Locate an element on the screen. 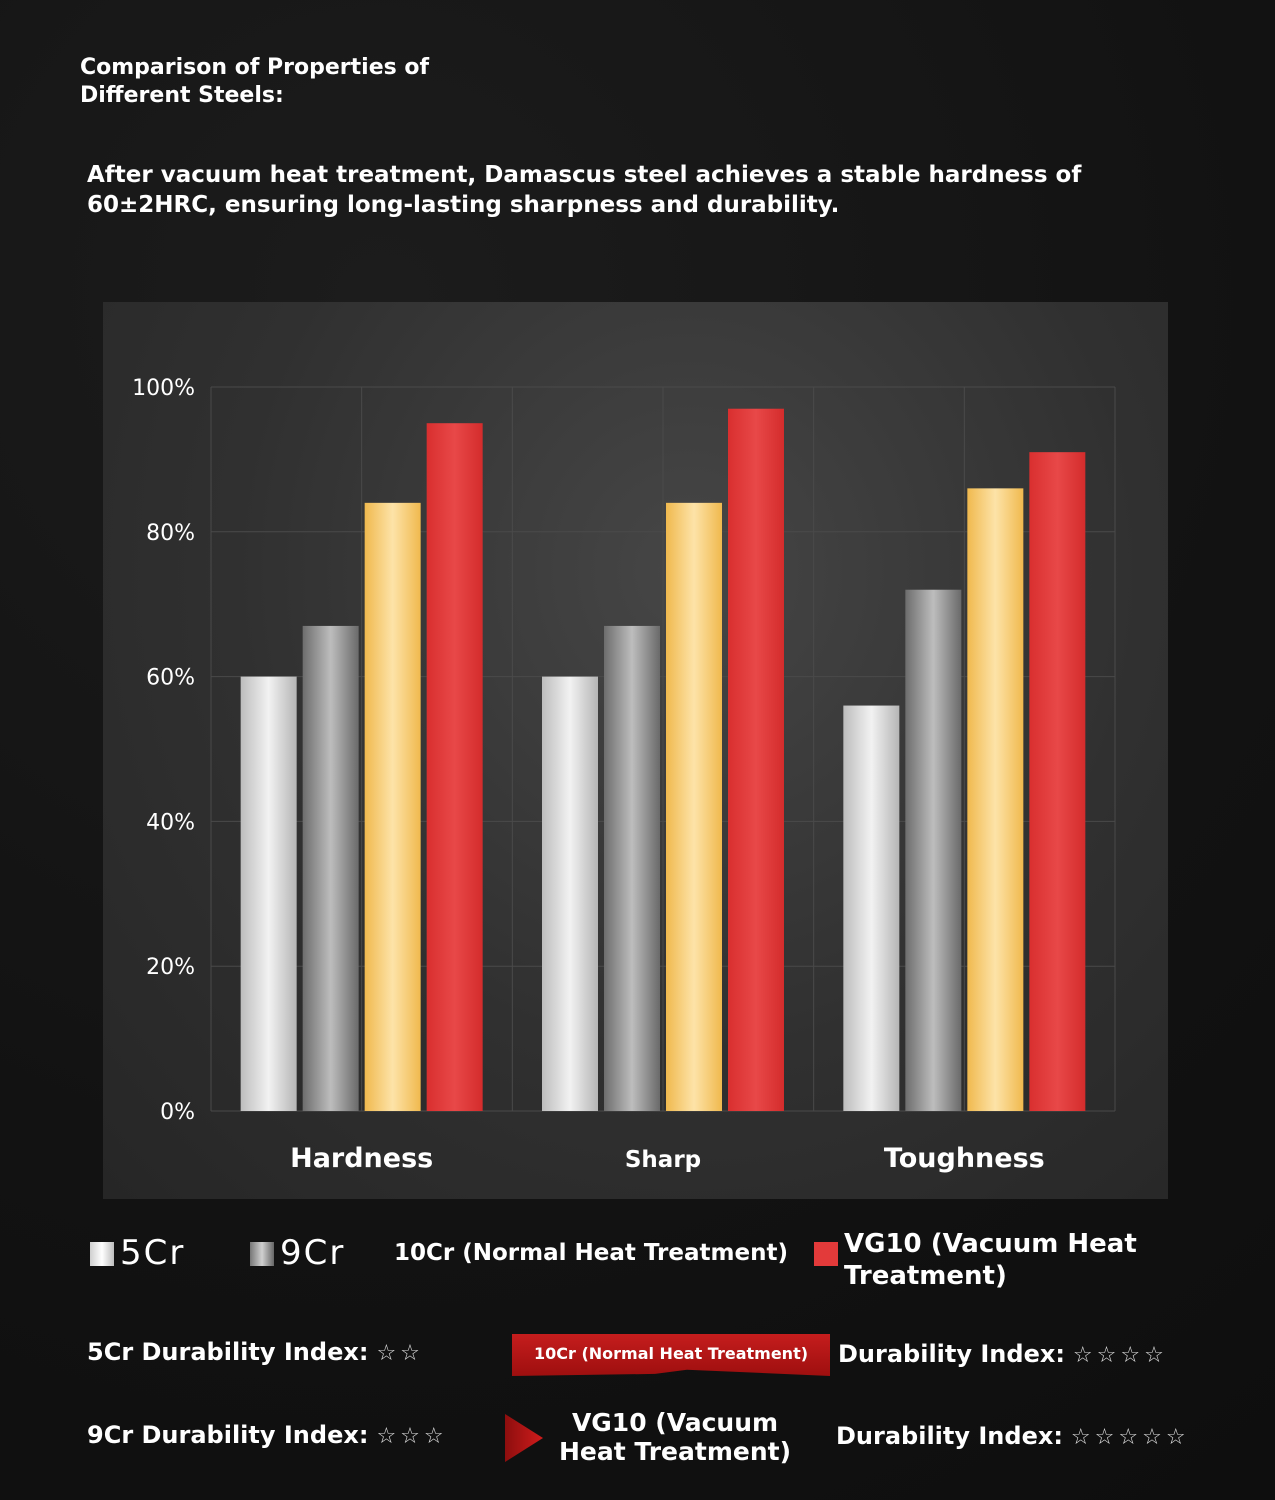  durability-5cr-label: 5Cr Durability Index: is located at coordinates (228, 1352).